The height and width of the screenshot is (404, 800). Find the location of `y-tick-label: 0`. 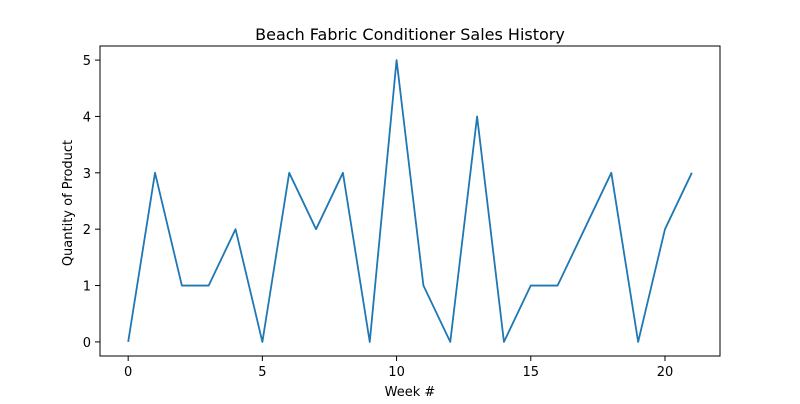

y-tick-label: 0 is located at coordinates (87, 343).